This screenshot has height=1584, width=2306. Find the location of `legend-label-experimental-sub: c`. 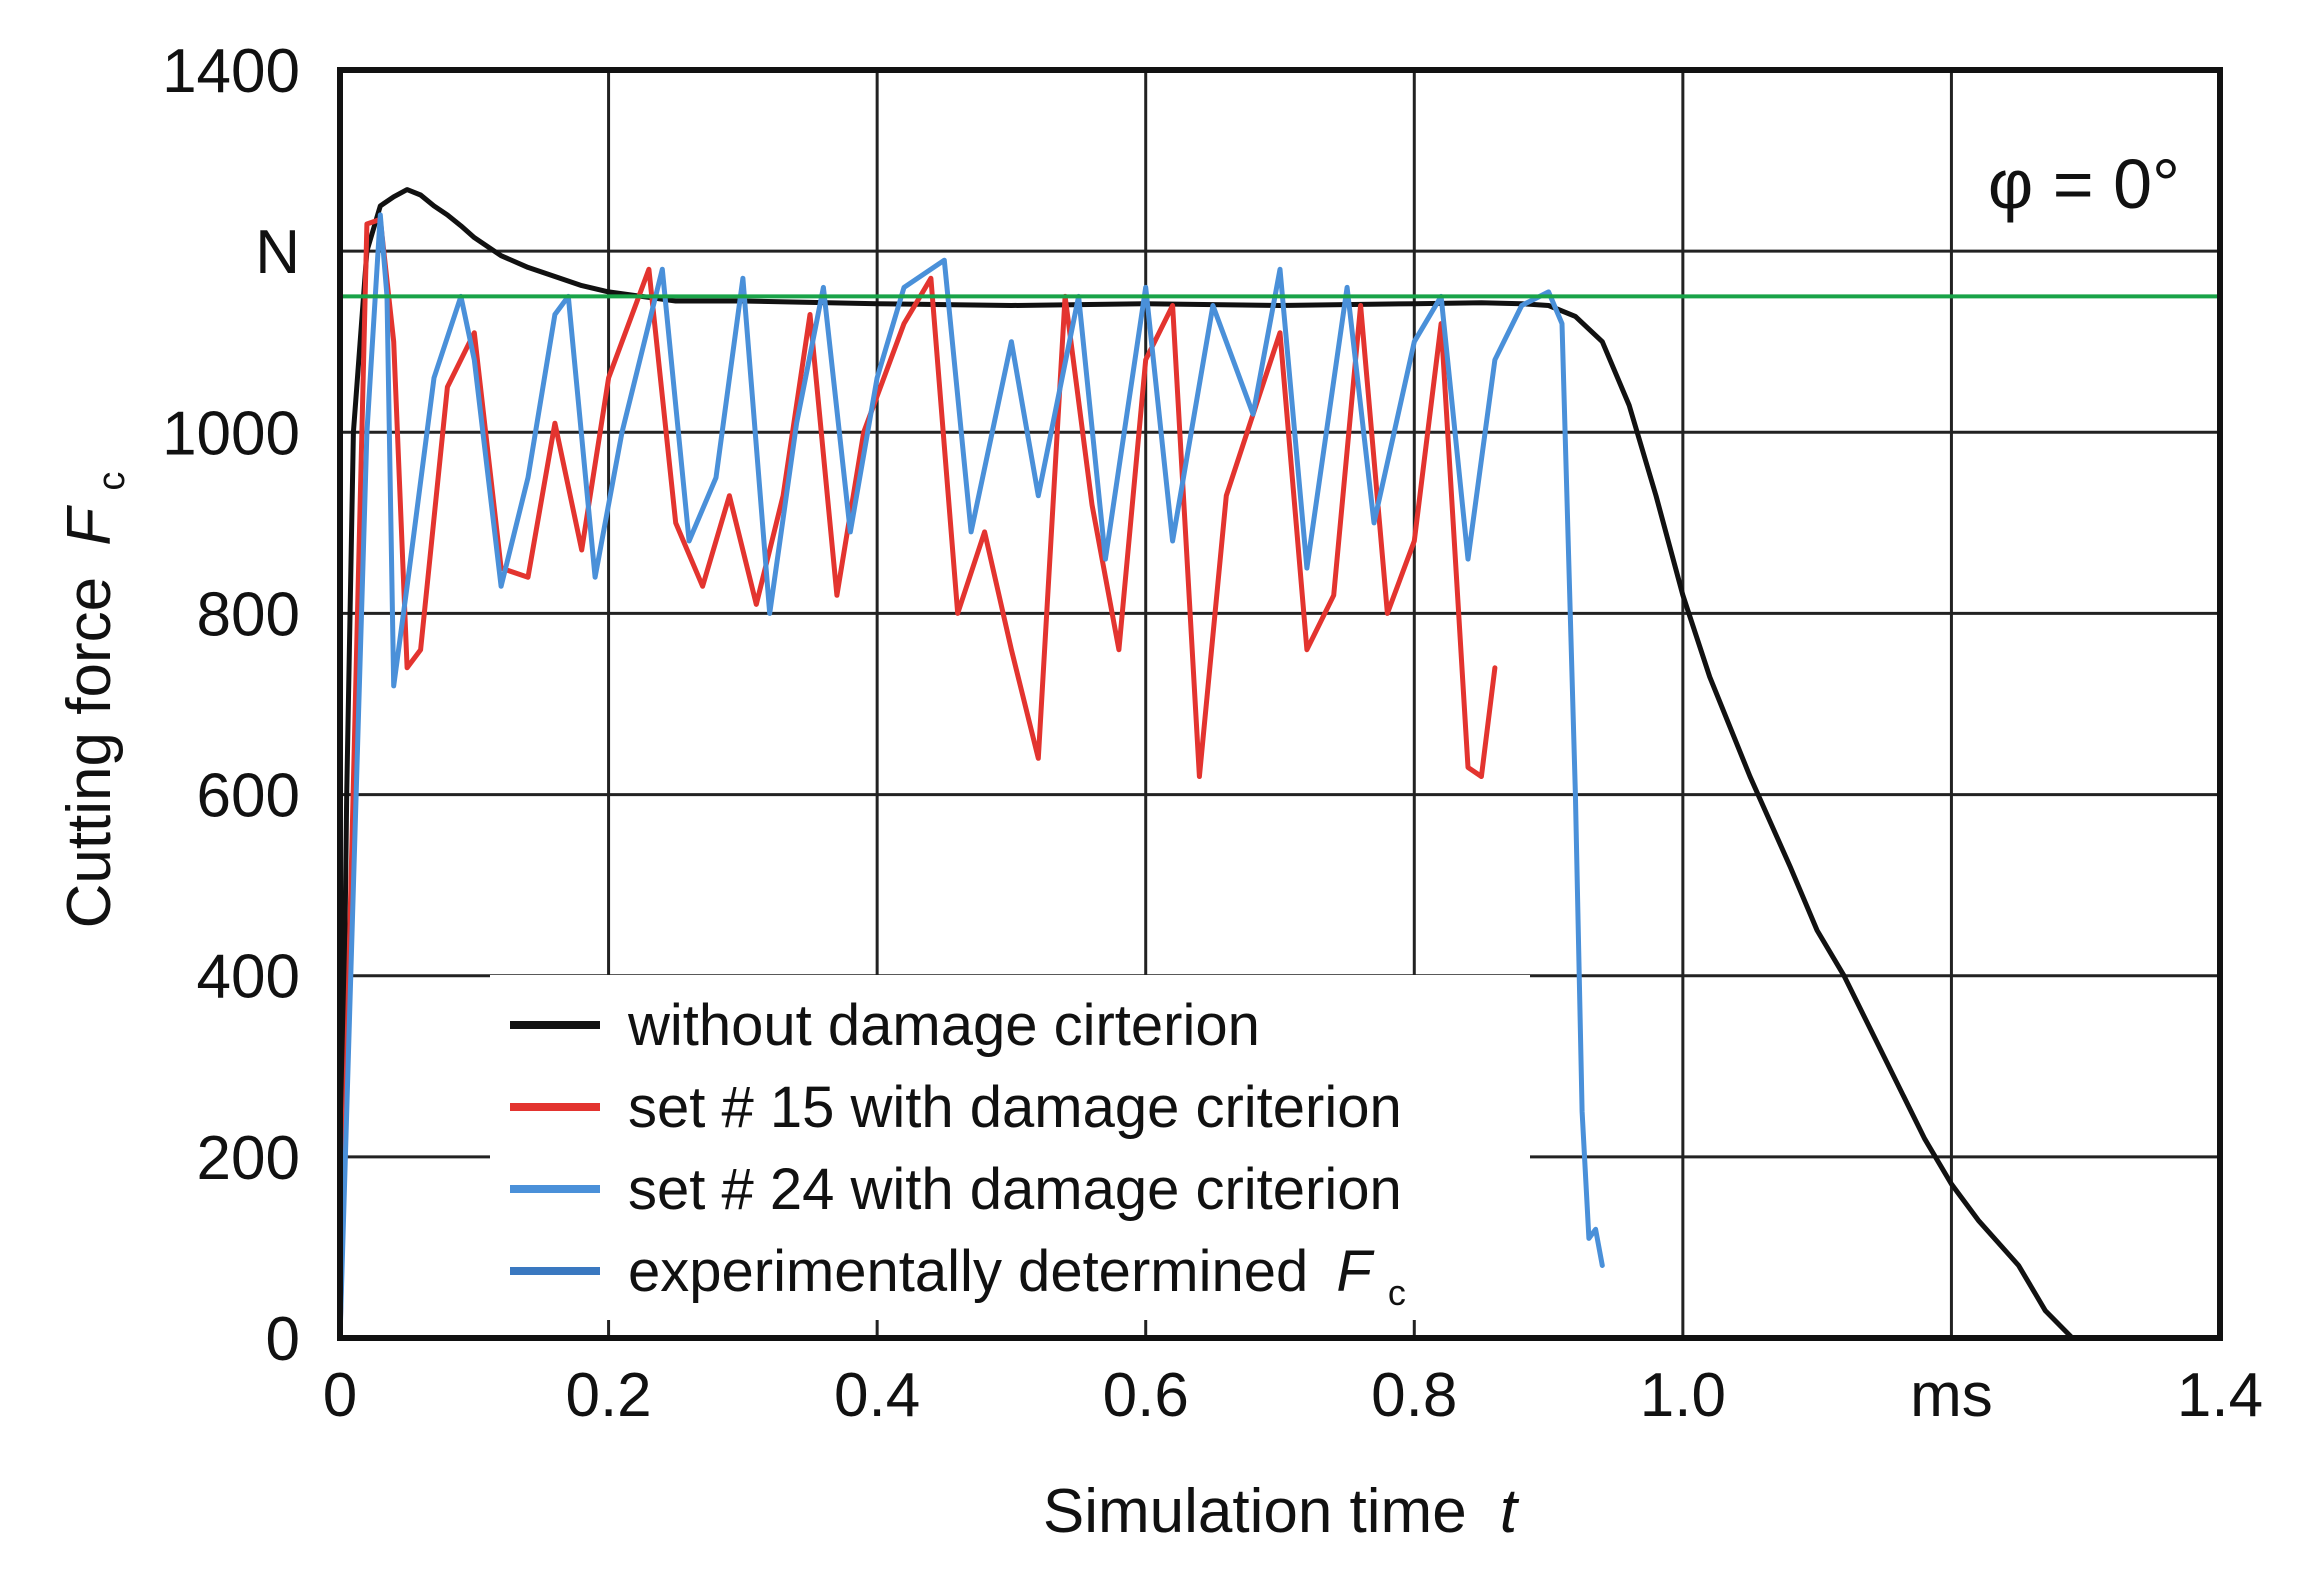

legend-label-experimental-sub: c is located at coordinates (1397, 1292).